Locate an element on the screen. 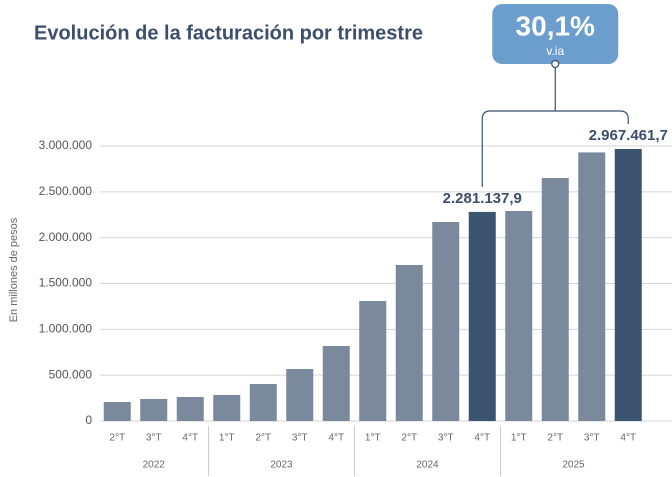 Image resolution: width=672 pixels, height=477 pixels. badge-dot is located at coordinates (555, 64).